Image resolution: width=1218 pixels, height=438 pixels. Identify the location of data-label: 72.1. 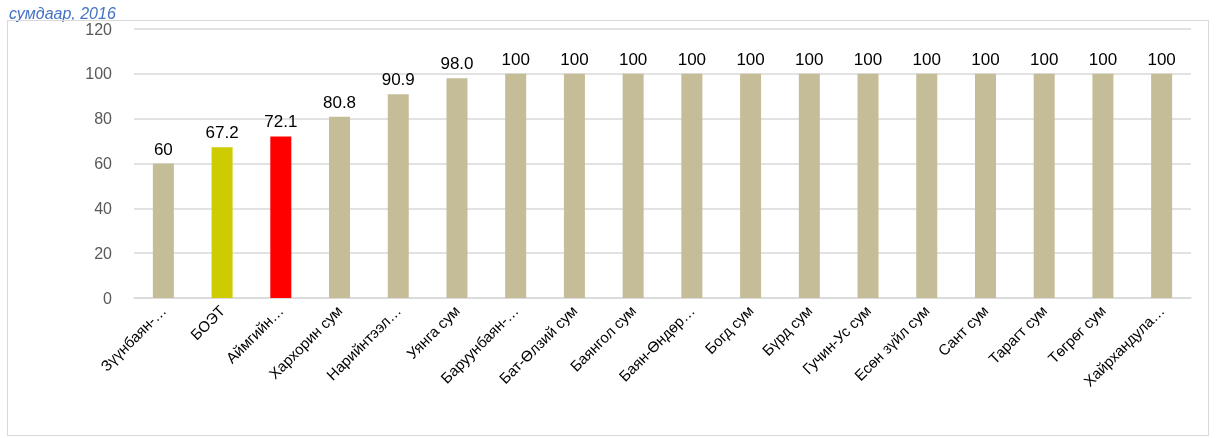
(281, 122).